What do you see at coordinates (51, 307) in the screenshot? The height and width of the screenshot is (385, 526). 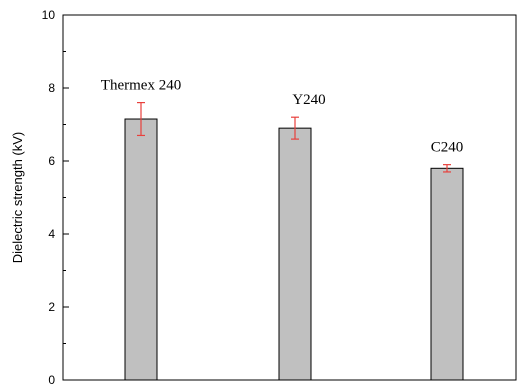 I see `y-tick-label: 2` at bounding box center [51, 307].